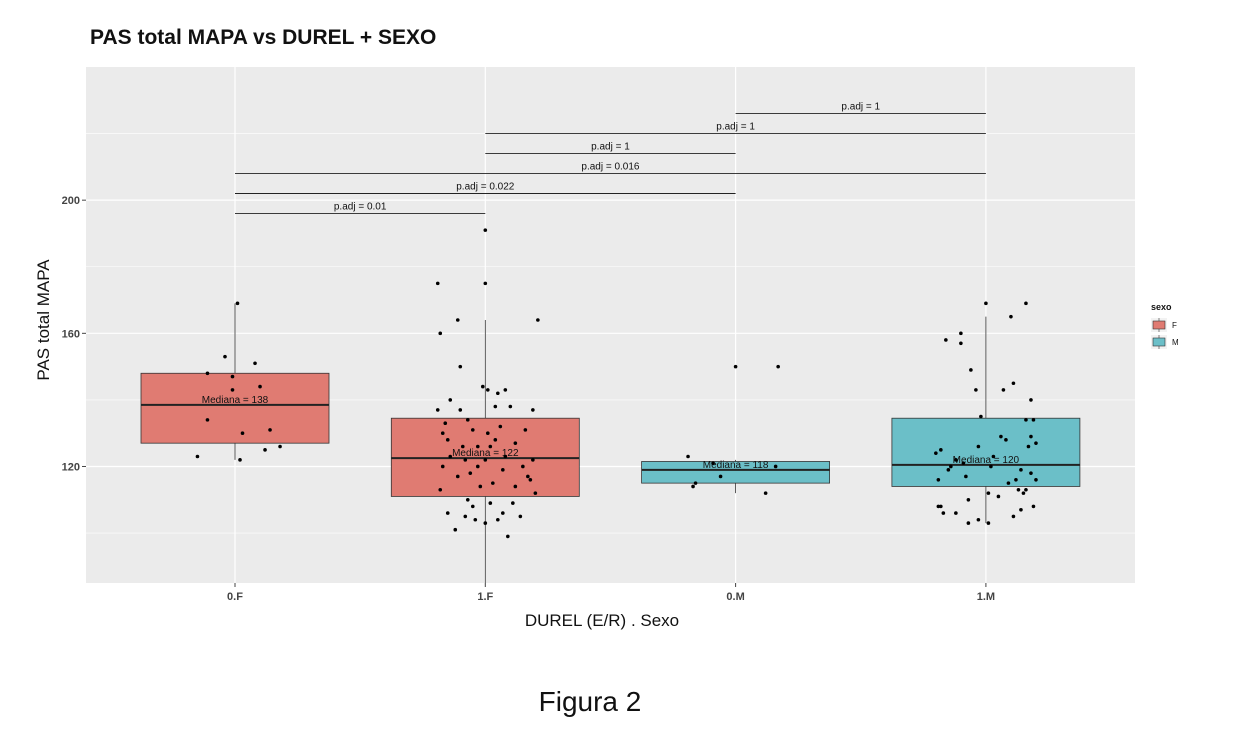 Image resolution: width=1241 pixels, height=742 pixels. I want to click on legend: sexo FM, so click(1165, 325).